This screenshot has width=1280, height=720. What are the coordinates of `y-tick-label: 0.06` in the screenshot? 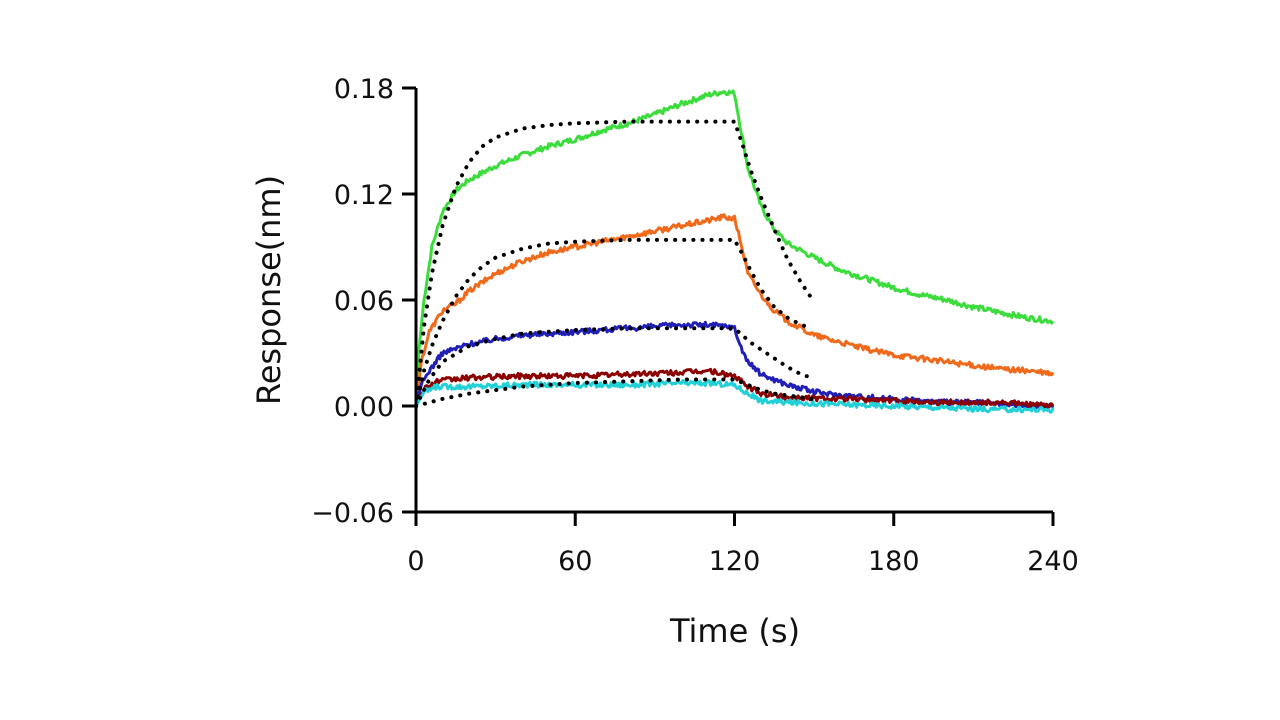 It's located at (364, 301).